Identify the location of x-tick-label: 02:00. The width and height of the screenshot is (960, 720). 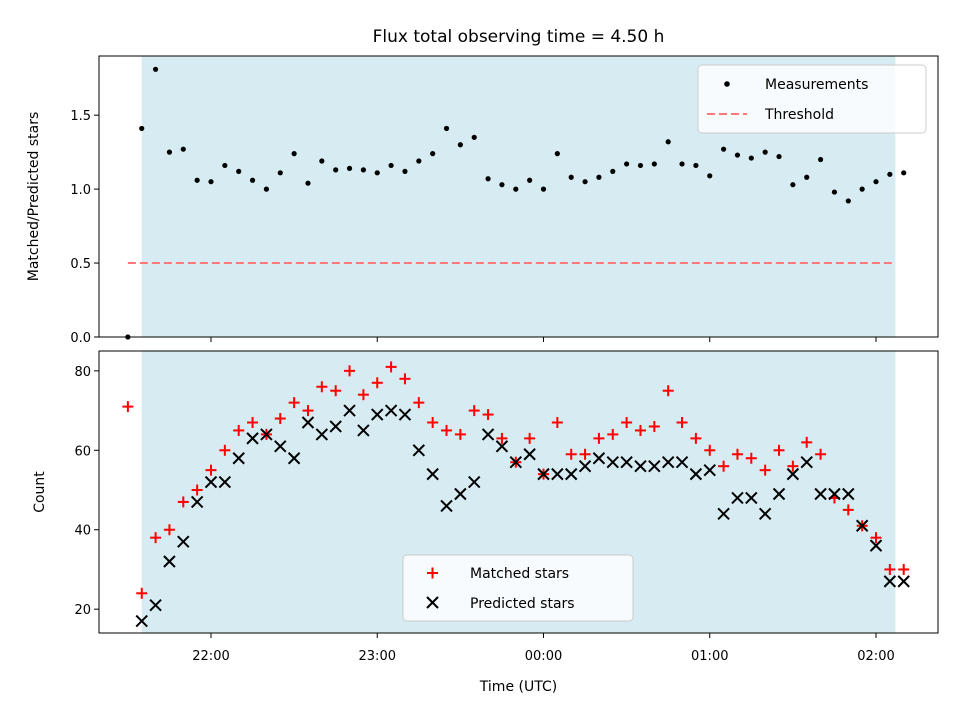
(875, 656).